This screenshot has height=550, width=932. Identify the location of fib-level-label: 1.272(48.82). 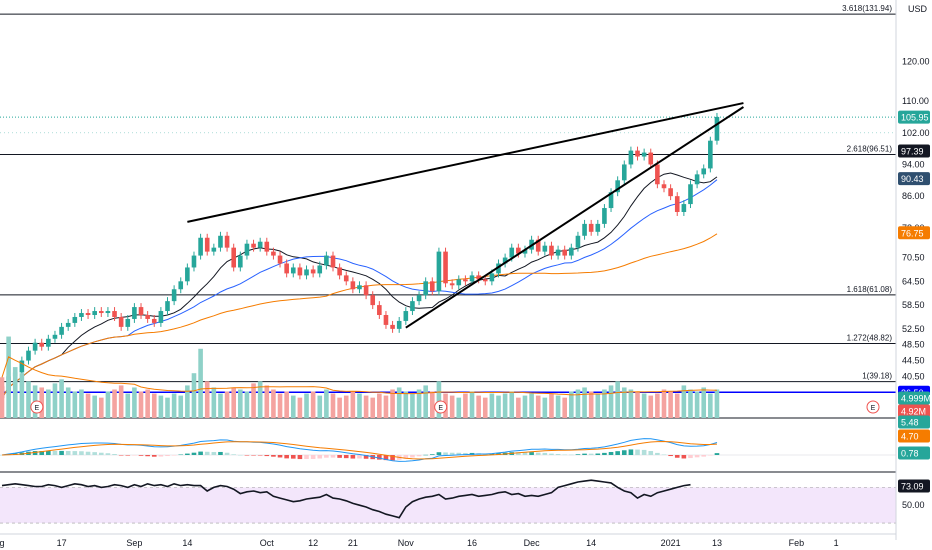
(870, 337).